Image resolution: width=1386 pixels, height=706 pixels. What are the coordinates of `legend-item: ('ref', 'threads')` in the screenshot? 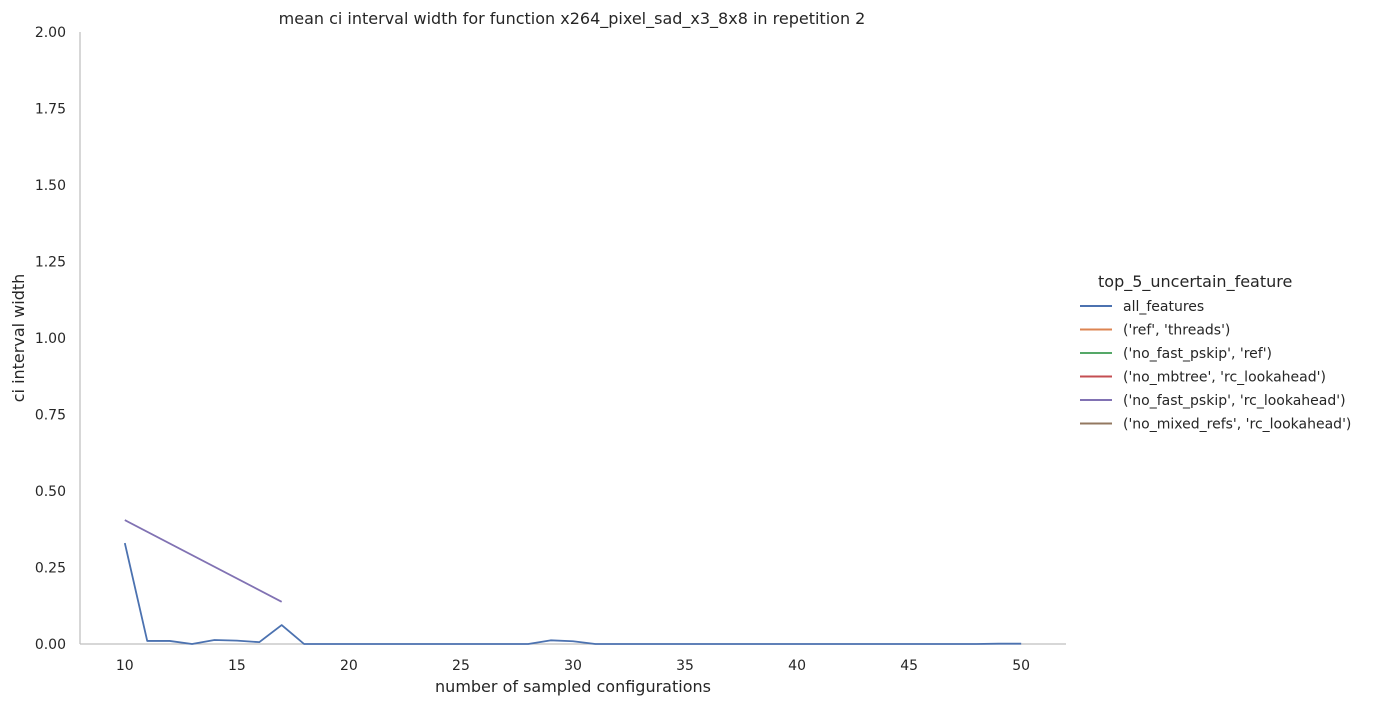 It's located at (1155, 331).